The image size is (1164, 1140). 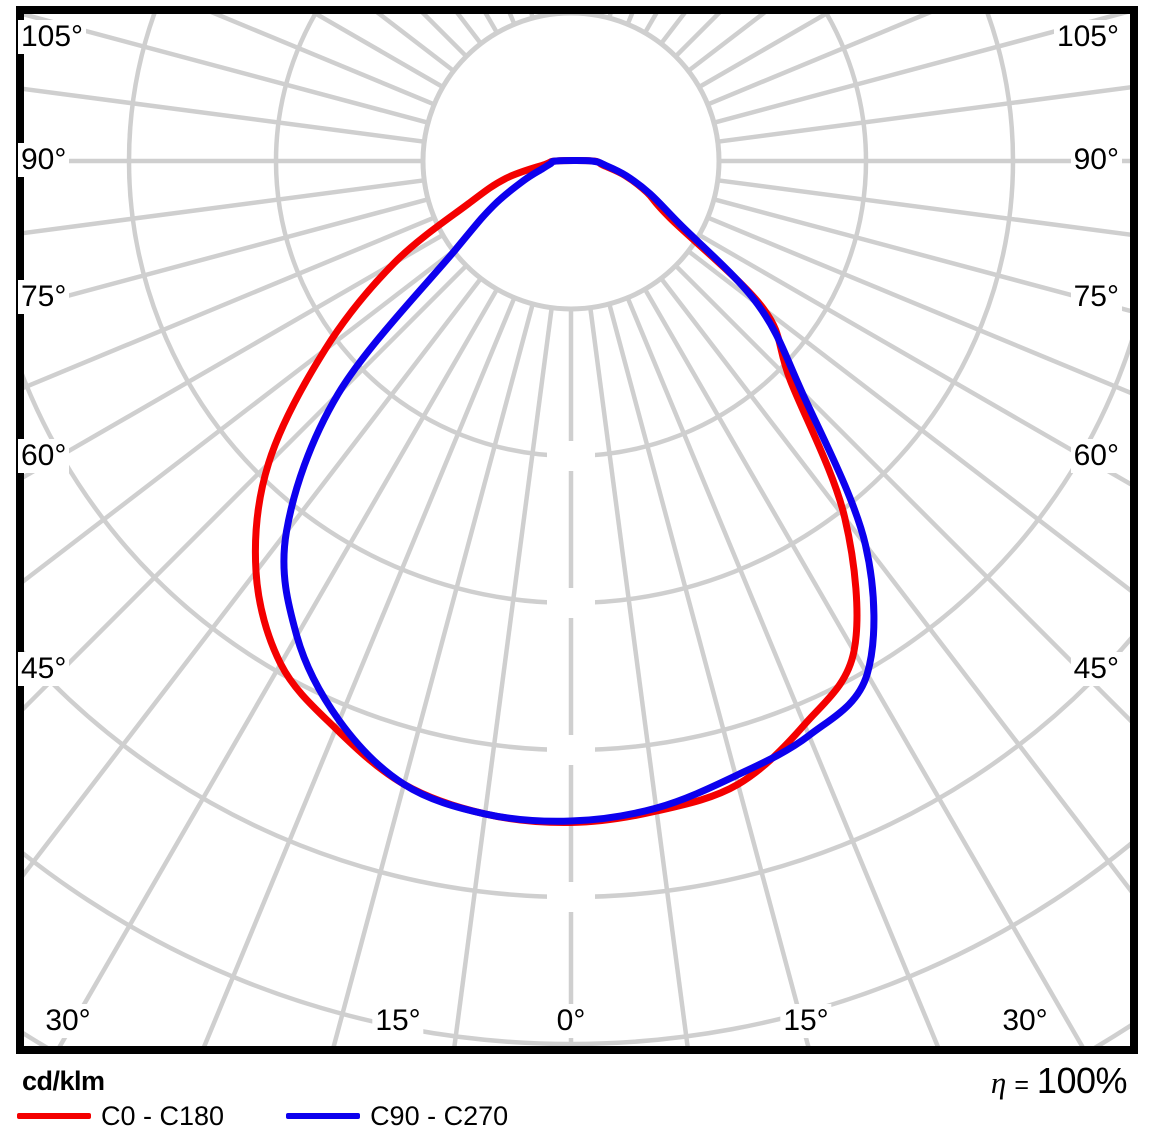 What do you see at coordinates (1096, 160) in the screenshot?
I see `angle-label-right-90: 90°` at bounding box center [1096, 160].